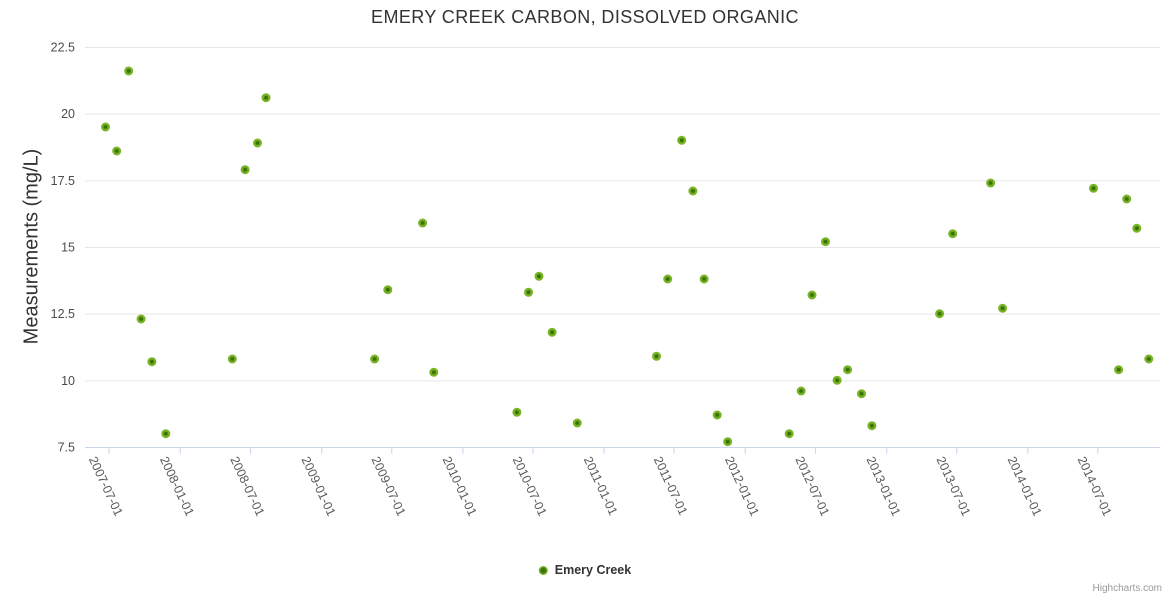 This screenshot has width=1170, height=600. Describe the element at coordinates (593, 570) in the screenshot. I see `legend-label: Emery Creek` at that location.